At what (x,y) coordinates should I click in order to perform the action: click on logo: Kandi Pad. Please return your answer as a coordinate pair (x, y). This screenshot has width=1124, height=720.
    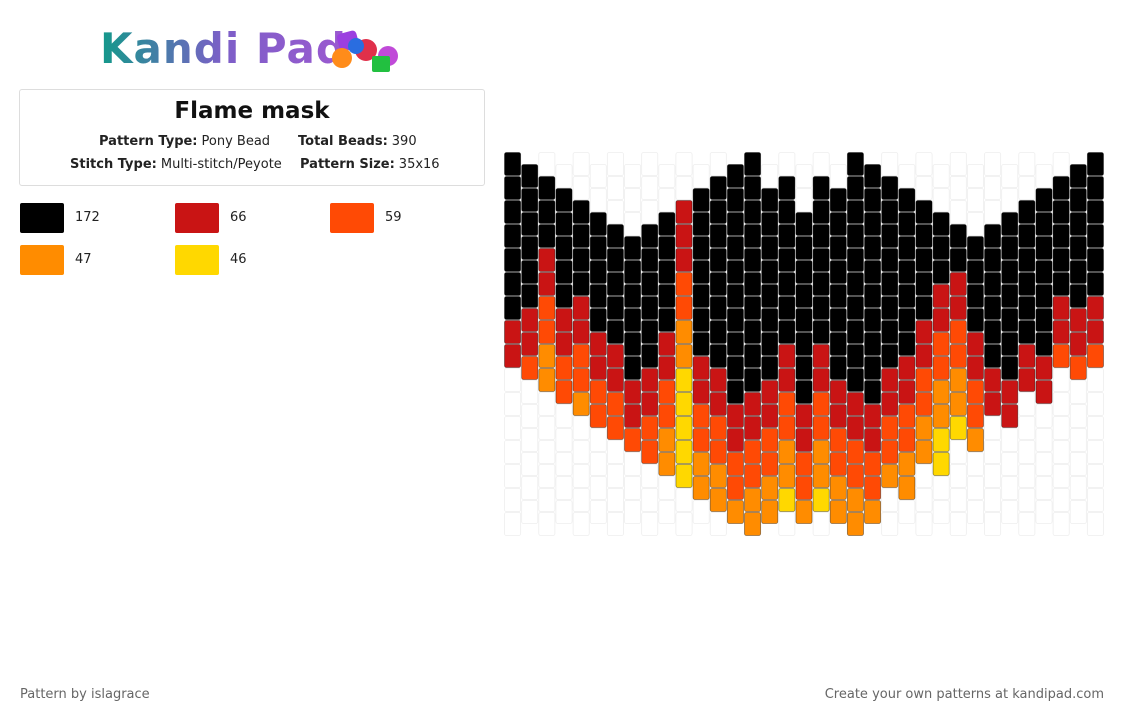
    Looking at the image, I should click on (223, 48).